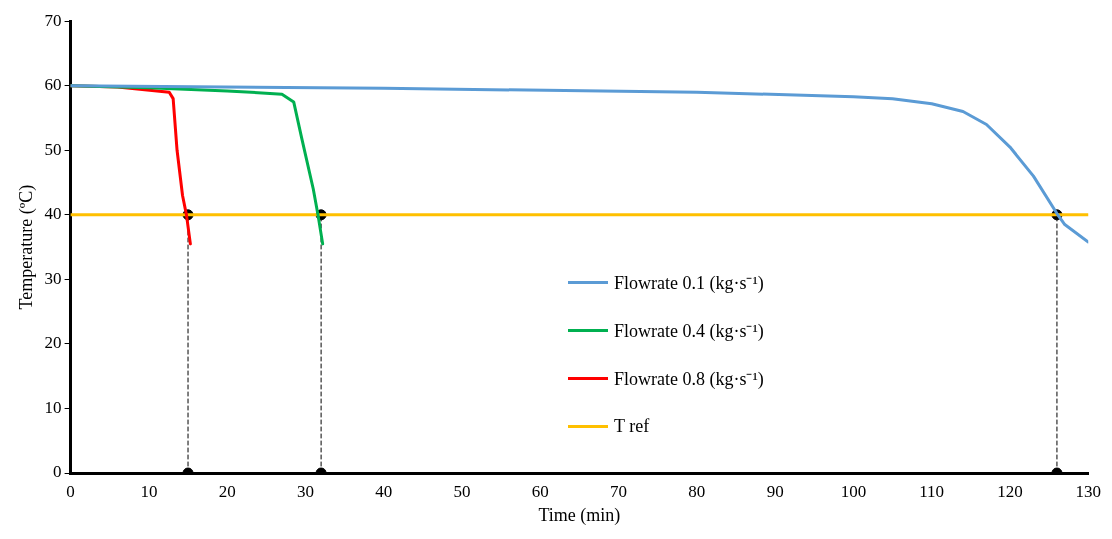 This screenshot has height=539, width=1112. What do you see at coordinates (53, 343) in the screenshot?
I see `y-tick-label: 20` at bounding box center [53, 343].